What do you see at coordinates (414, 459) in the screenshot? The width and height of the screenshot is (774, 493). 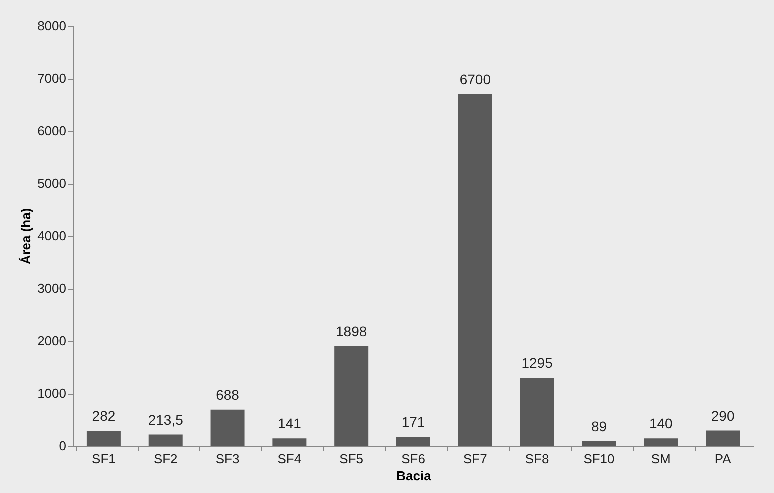 I see `x-tick-label: SF6` at bounding box center [414, 459].